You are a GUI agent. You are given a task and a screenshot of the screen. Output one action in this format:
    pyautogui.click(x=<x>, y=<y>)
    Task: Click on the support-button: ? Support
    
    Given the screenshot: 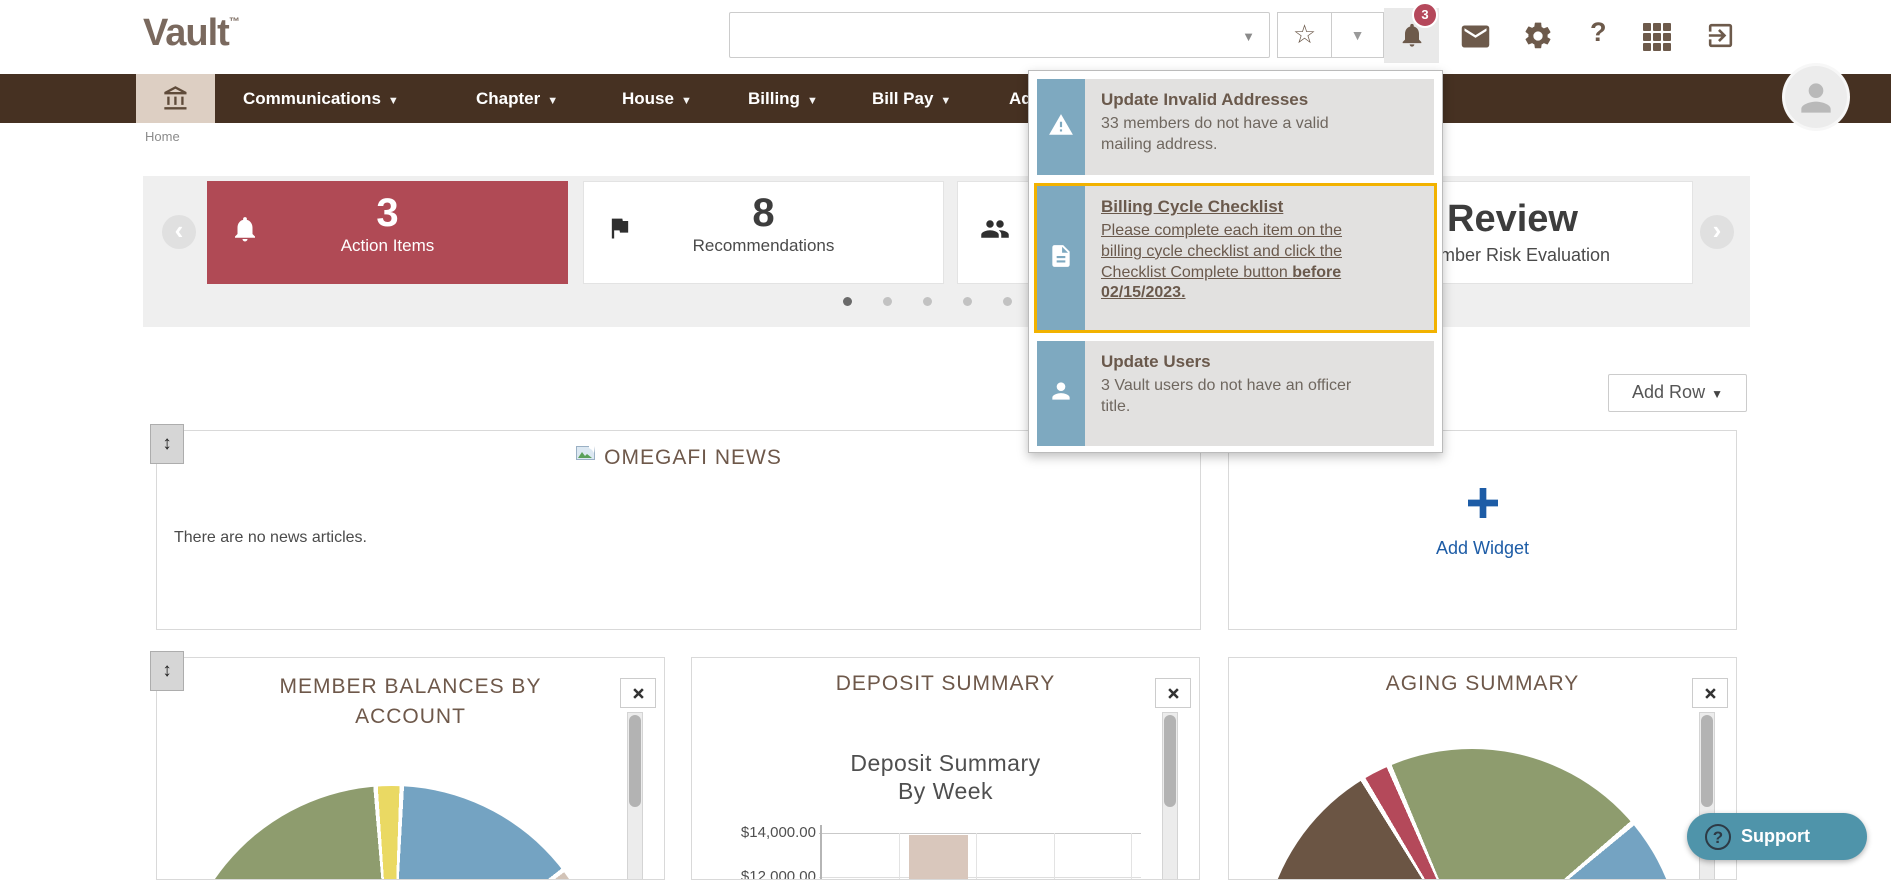 What is the action you would take?
    pyautogui.click(x=1777, y=836)
    